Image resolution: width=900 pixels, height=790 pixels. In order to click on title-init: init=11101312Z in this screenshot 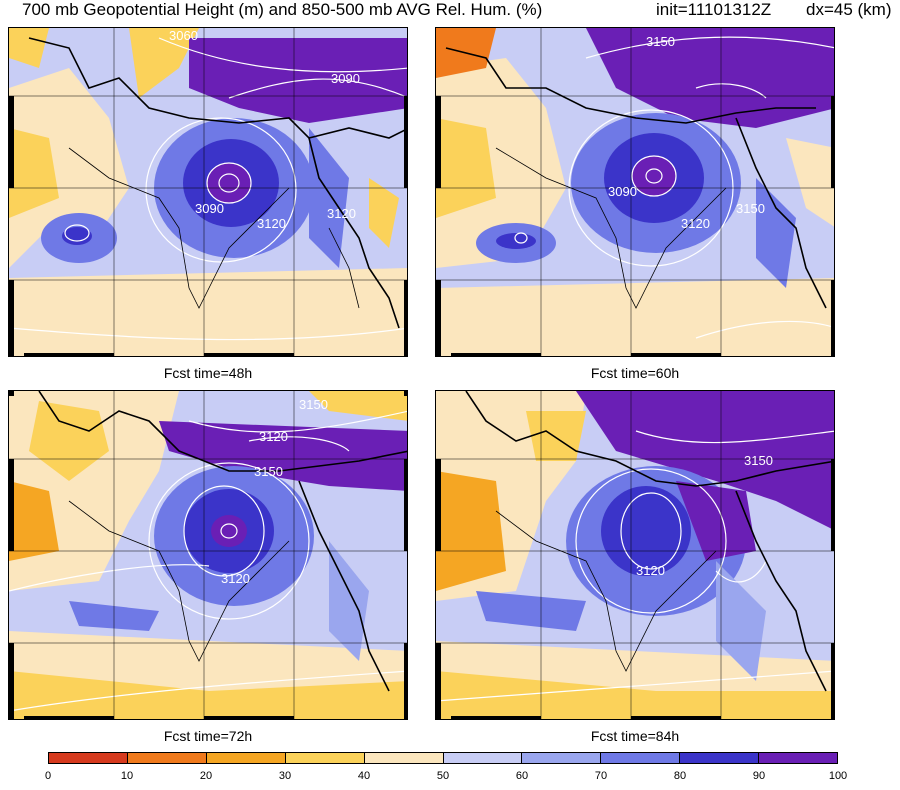, I will do `click(714, 9)`.